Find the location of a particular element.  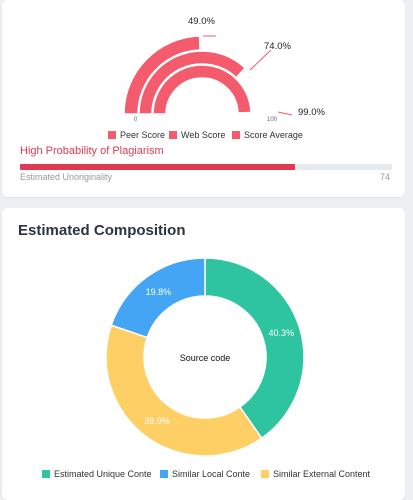

unoriginality-progress-fill is located at coordinates (158, 167).